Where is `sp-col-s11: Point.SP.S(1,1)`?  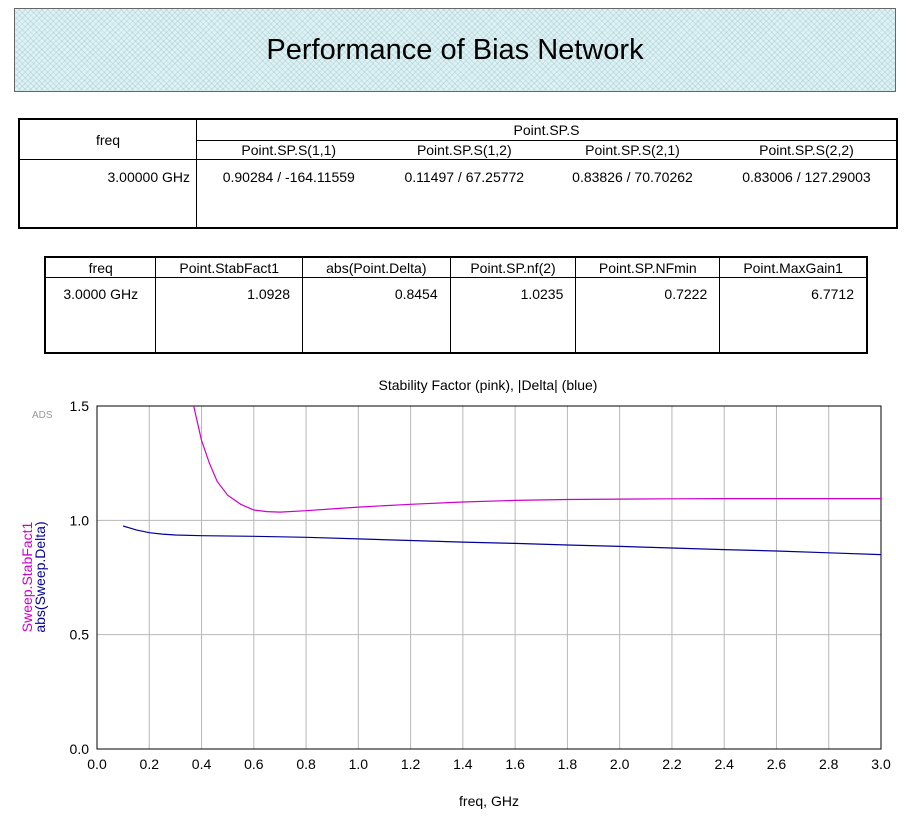 sp-col-s11: Point.SP.S(1,1) is located at coordinates (288, 150).